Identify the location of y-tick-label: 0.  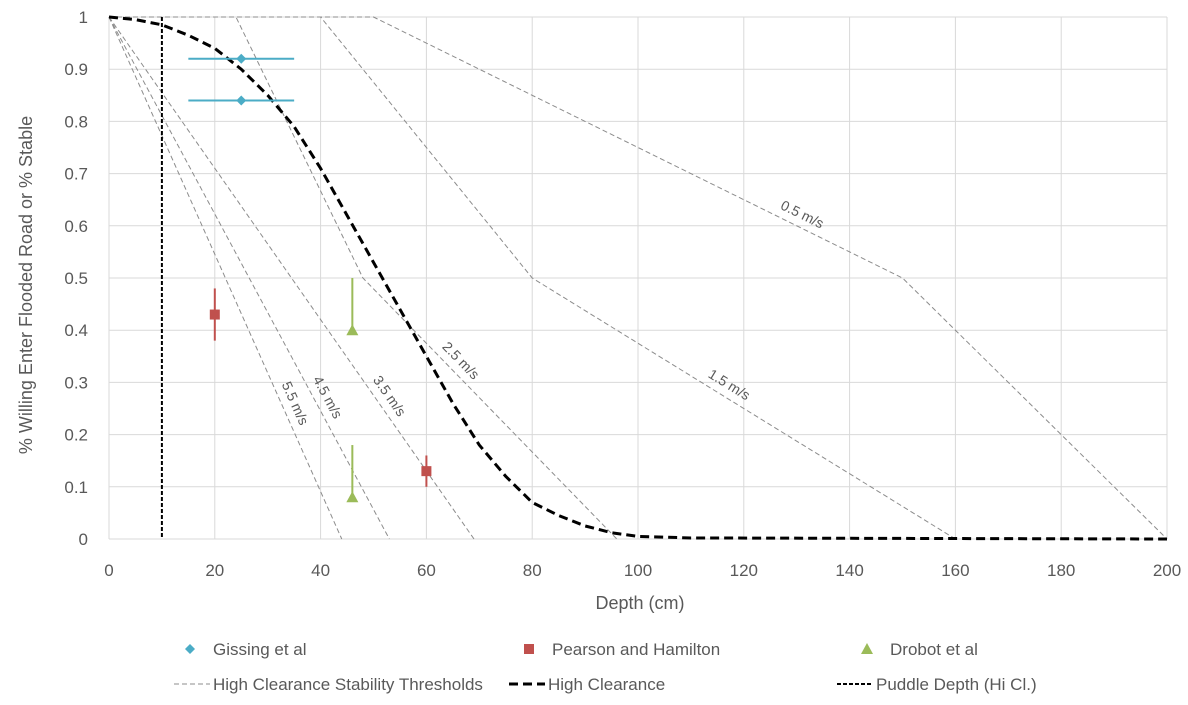
(83, 539).